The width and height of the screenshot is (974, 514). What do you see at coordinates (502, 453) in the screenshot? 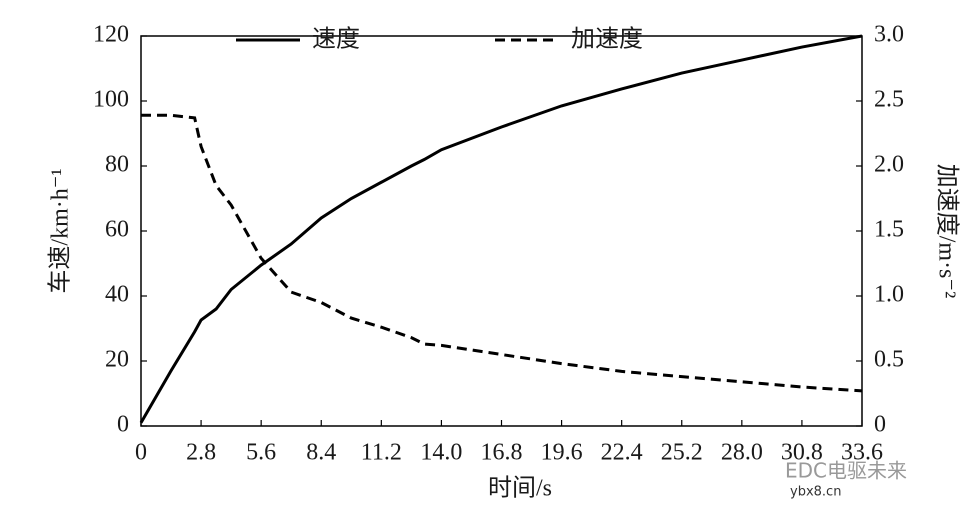
I see `x-tick-label: 16.8` at bounding box center [502, 453].